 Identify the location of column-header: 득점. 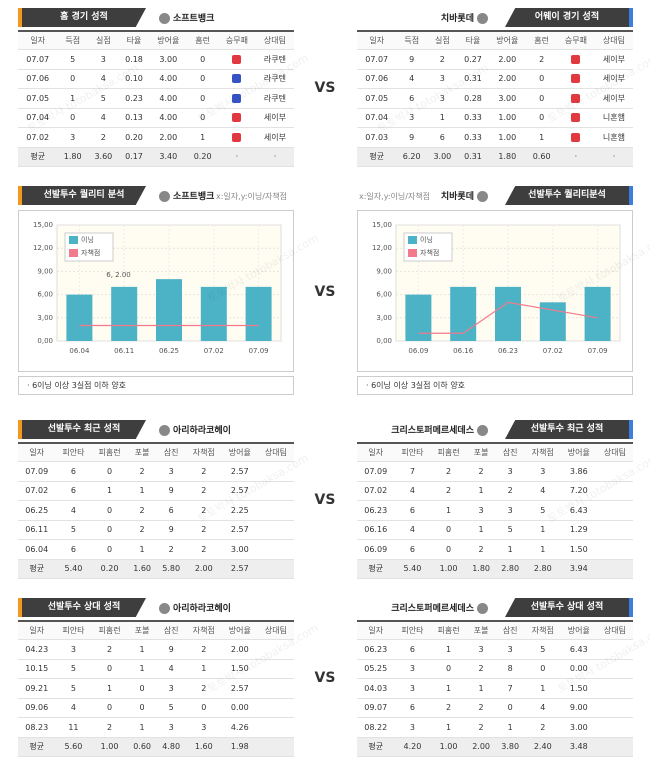
(412, 40).